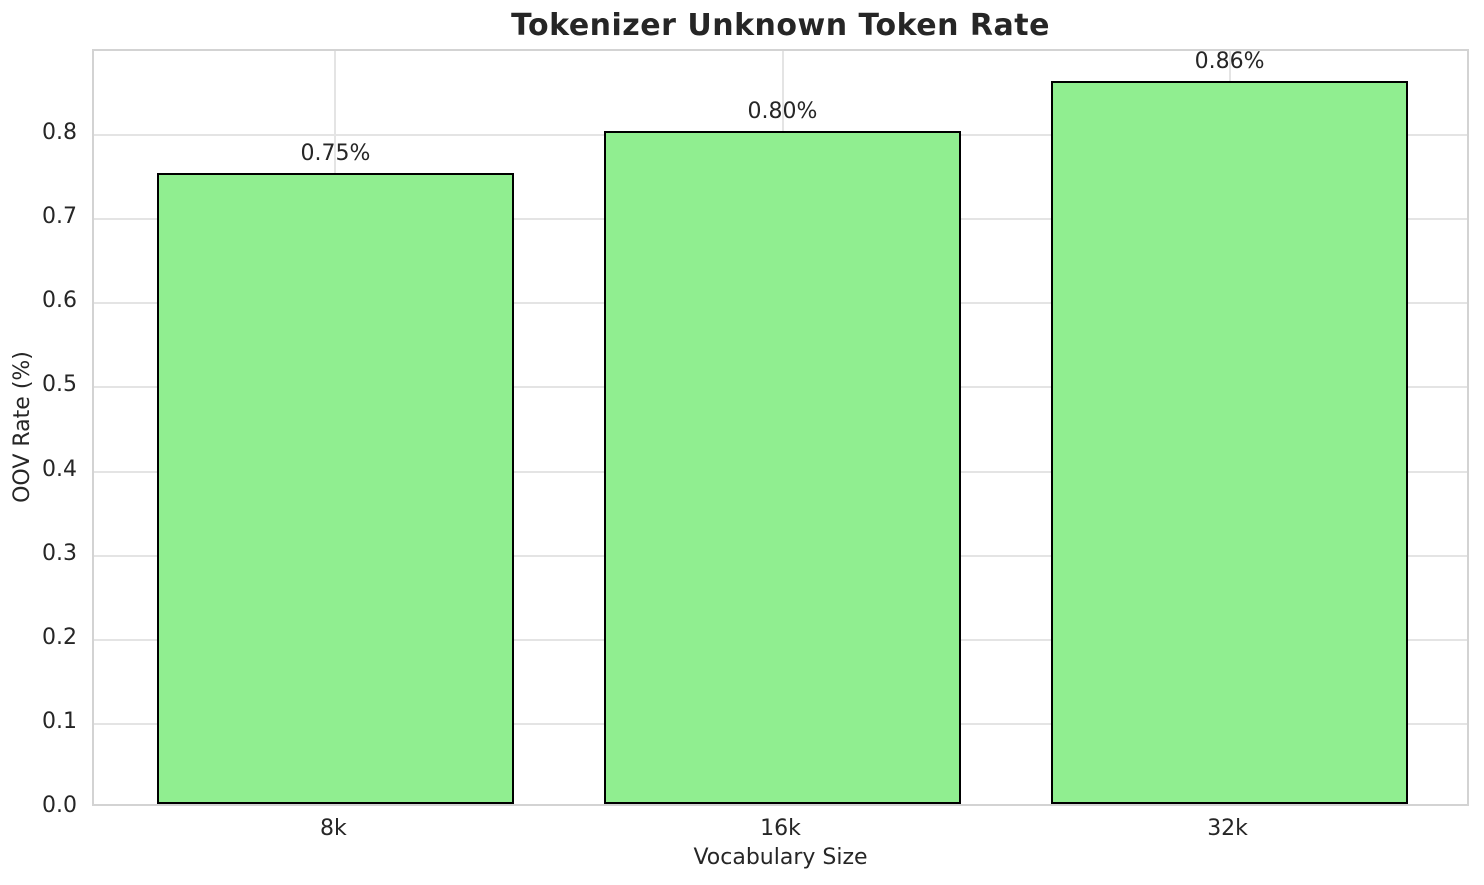 The image size is (1484, 885). I want to click on y-tick-label-0.3: 0.3, so click(59, 553).